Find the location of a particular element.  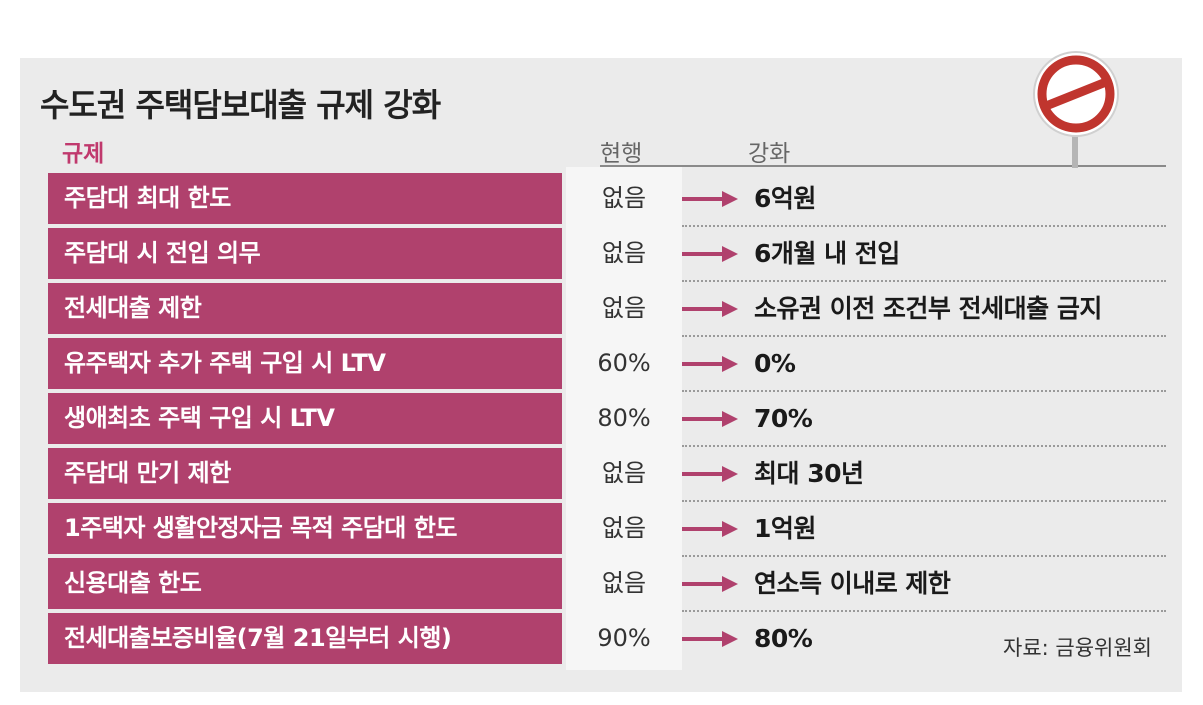

table-row: 유주택자 추가 주택 구입 시 LTV 60% 0% is located at coordinates (607, 365).